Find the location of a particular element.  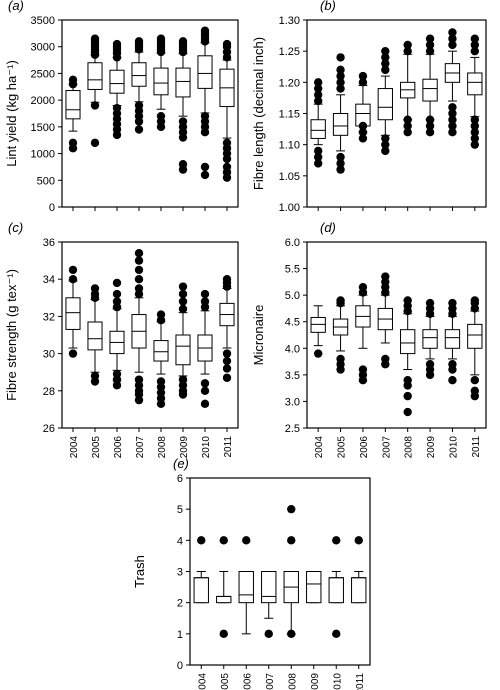

y-axis-title: Fibre strength (g tex⁻¹) is located at coordinates (11, 335).